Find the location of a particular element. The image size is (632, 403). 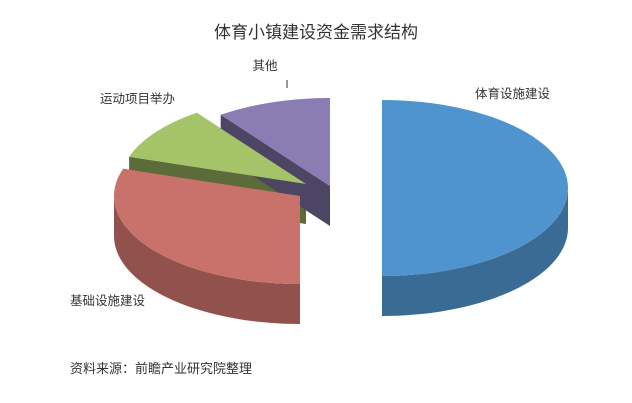

slice-label: 其他 is located at coordinates (265, 65).